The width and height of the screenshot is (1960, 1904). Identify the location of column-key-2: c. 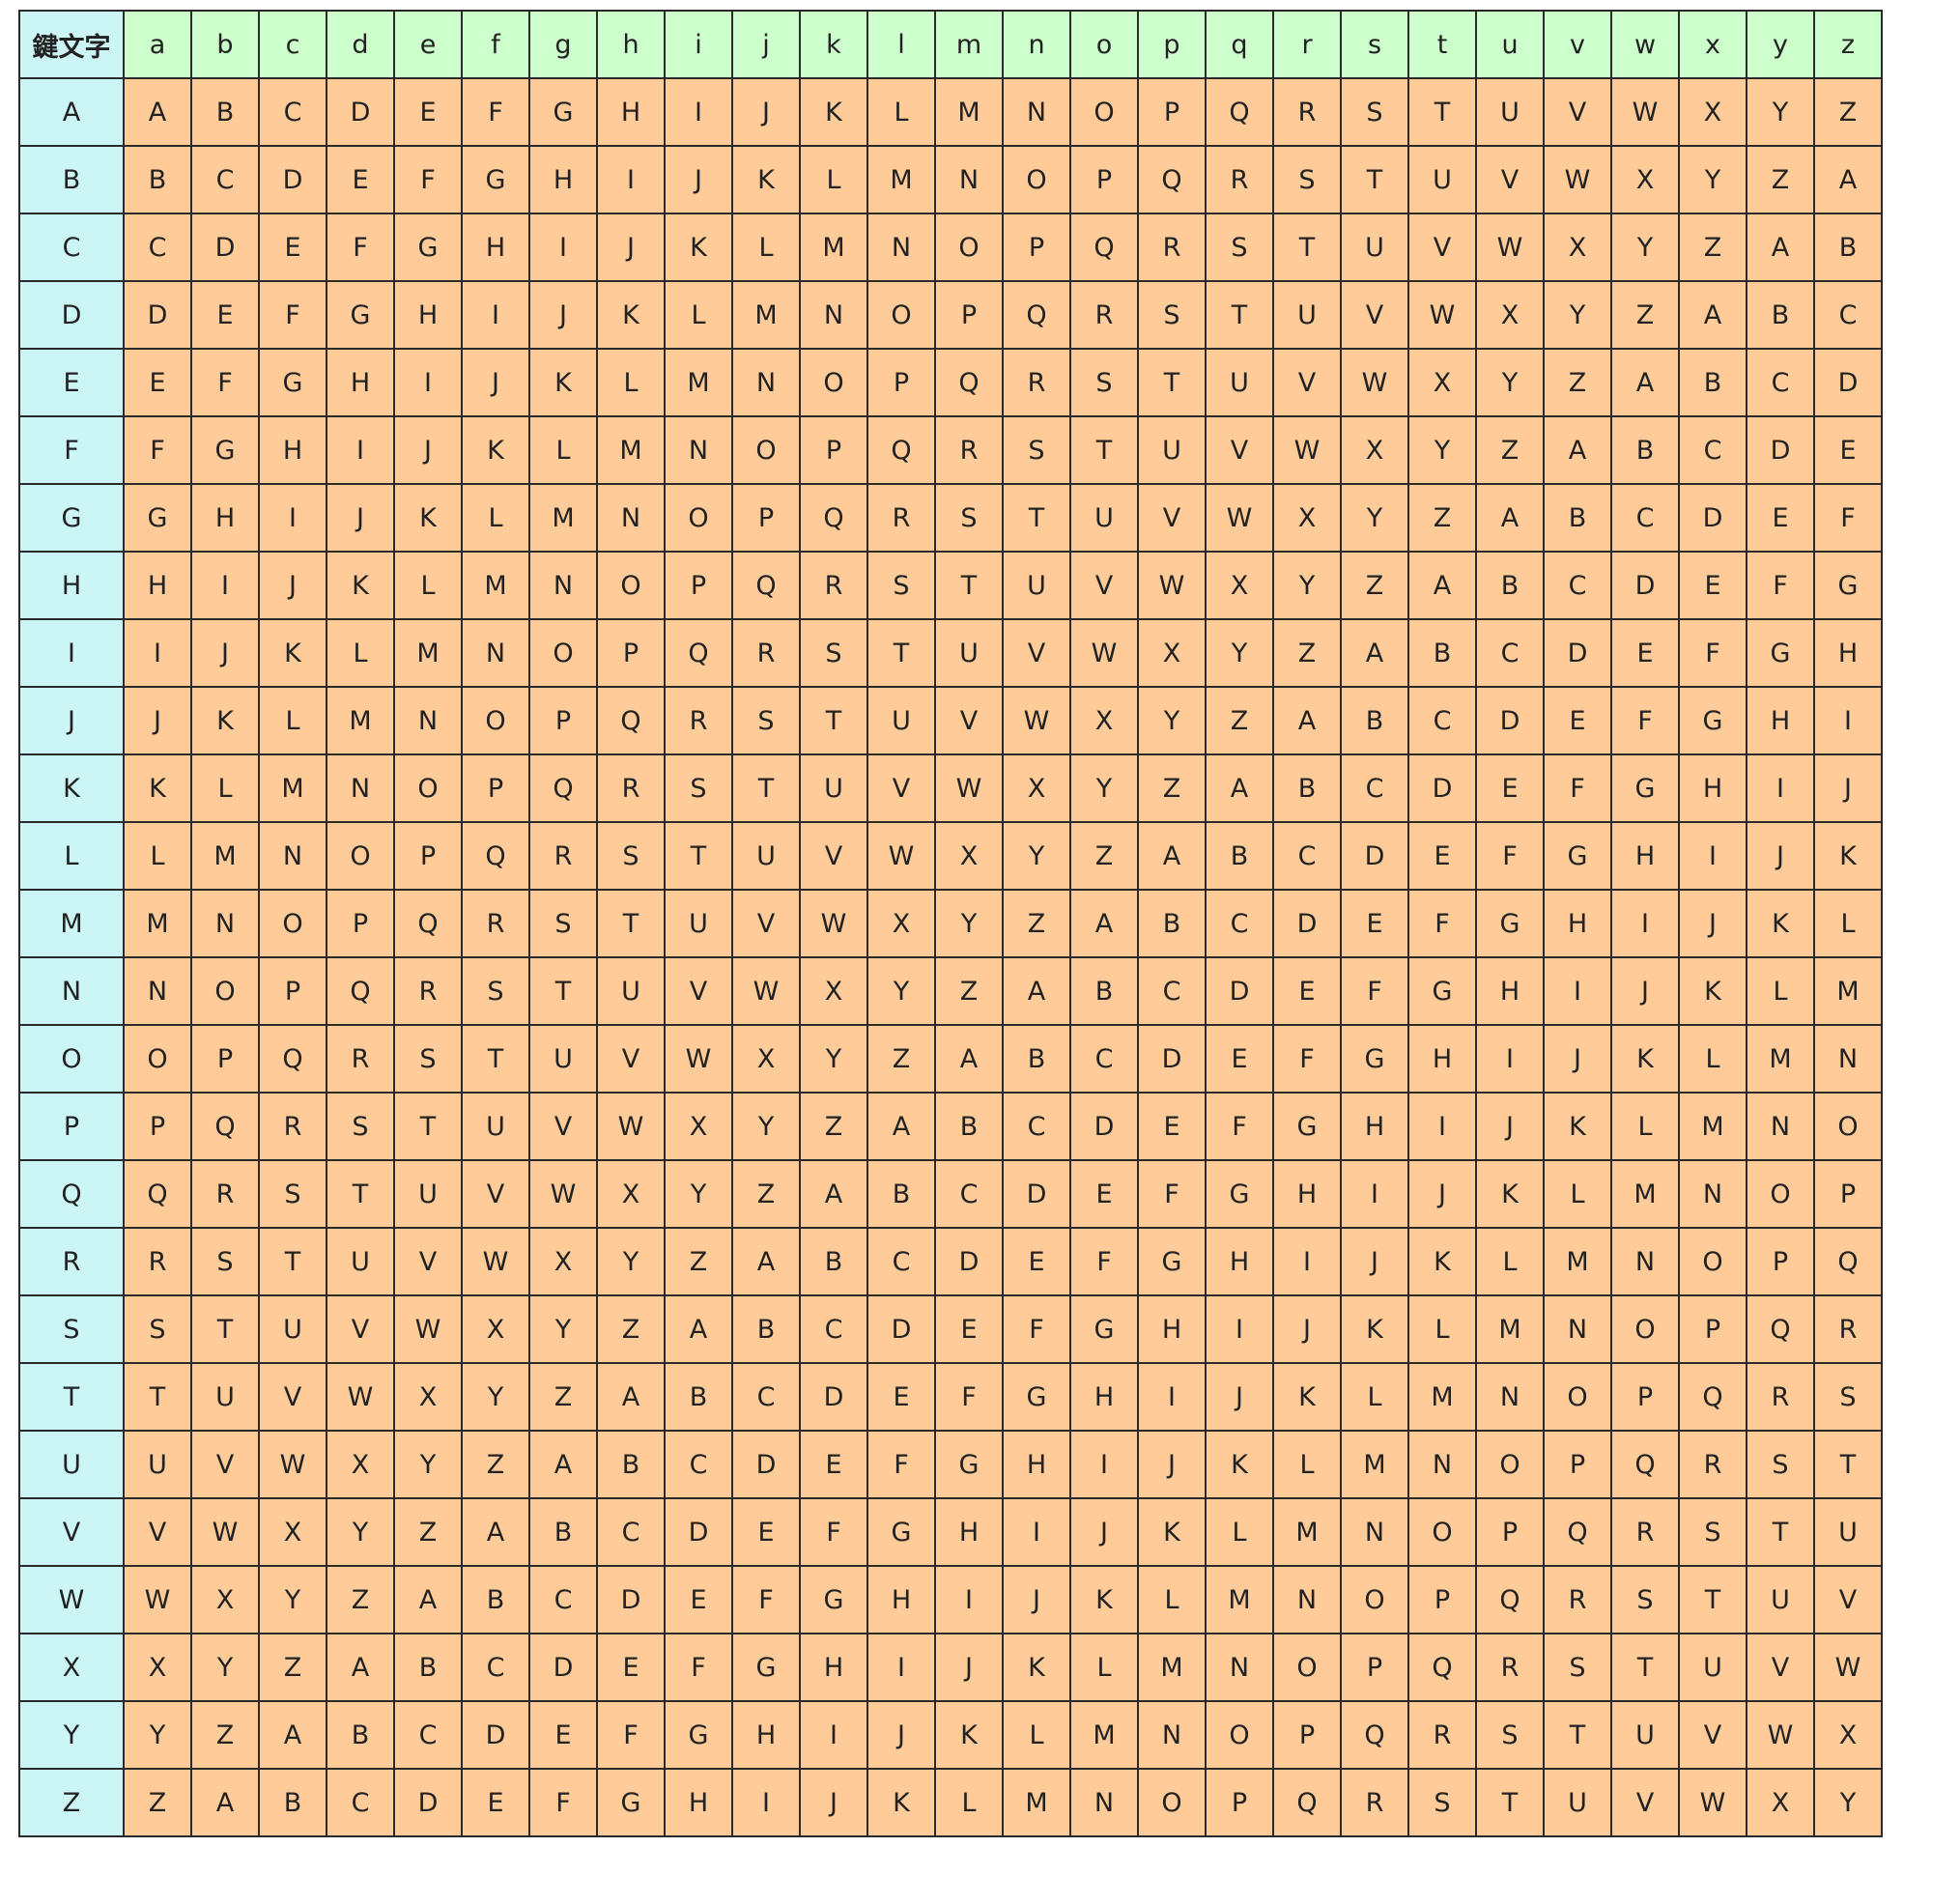
(292, 44).